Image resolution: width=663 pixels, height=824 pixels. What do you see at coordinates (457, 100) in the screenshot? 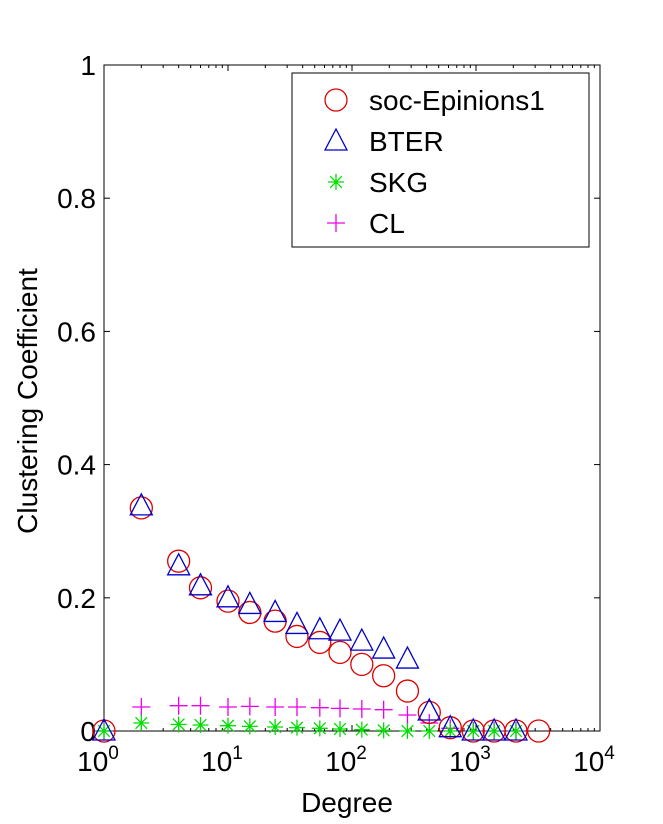
I see `legend-label: soc-Epinions1` at bounding box center [457, 100].